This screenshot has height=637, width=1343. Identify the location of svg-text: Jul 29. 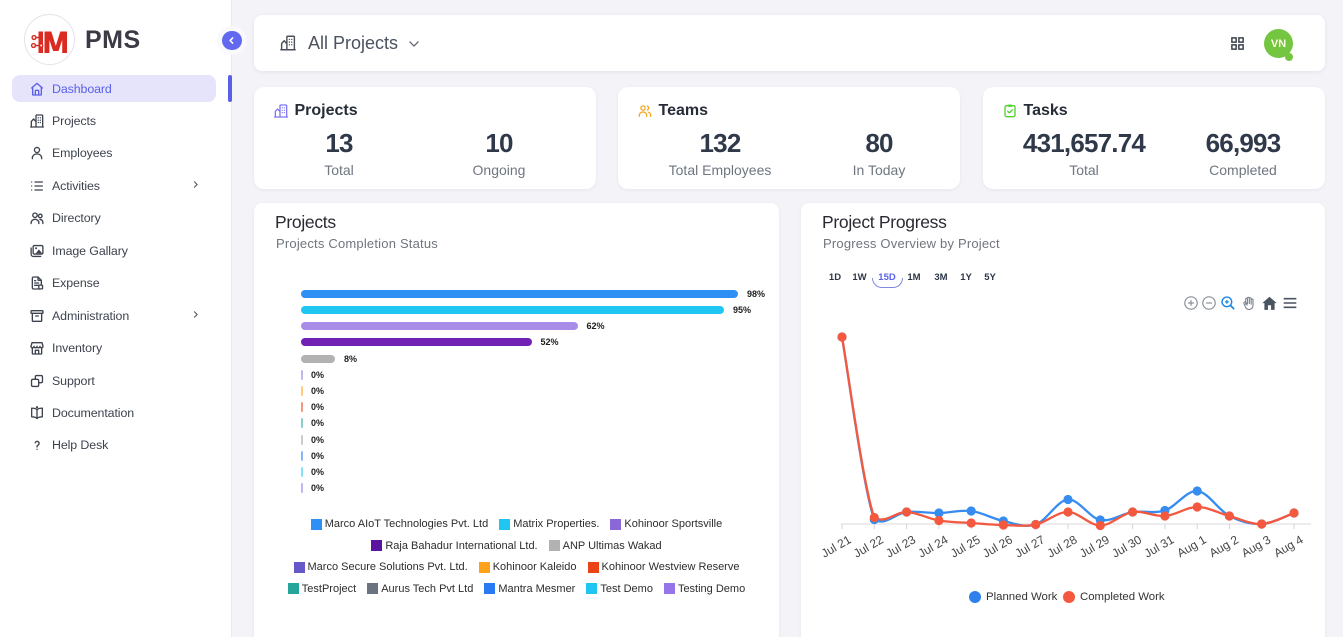
(1094, 546).